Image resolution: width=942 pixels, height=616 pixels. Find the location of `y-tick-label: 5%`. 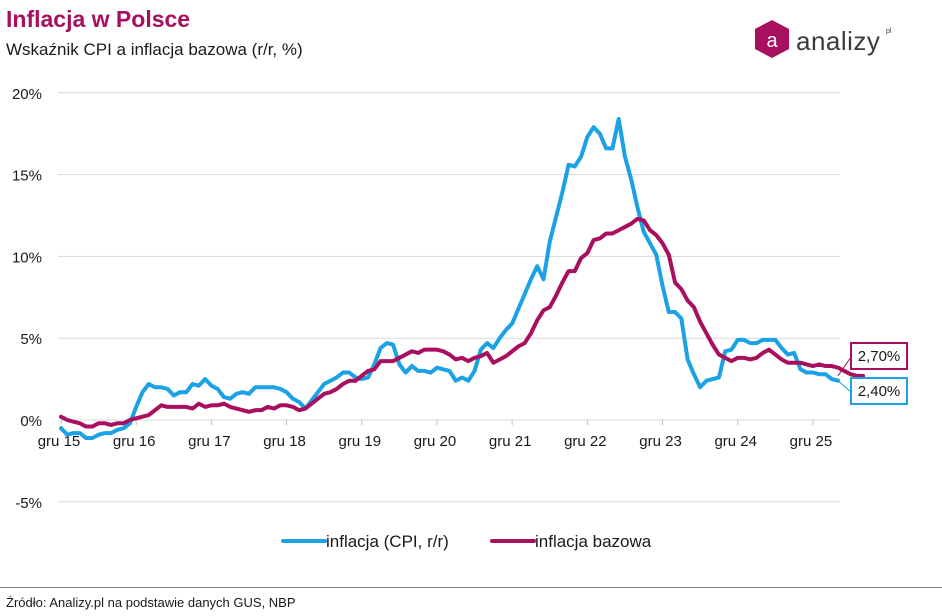

y-tick-label: 5% is located at coordinates (31, 339).